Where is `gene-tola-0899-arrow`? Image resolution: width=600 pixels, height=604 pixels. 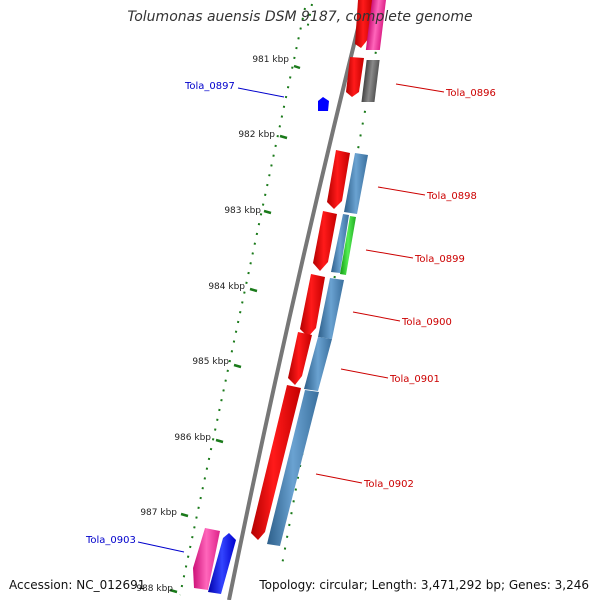
gene-tola-0899-arrow is located at coordinates (325, 241).